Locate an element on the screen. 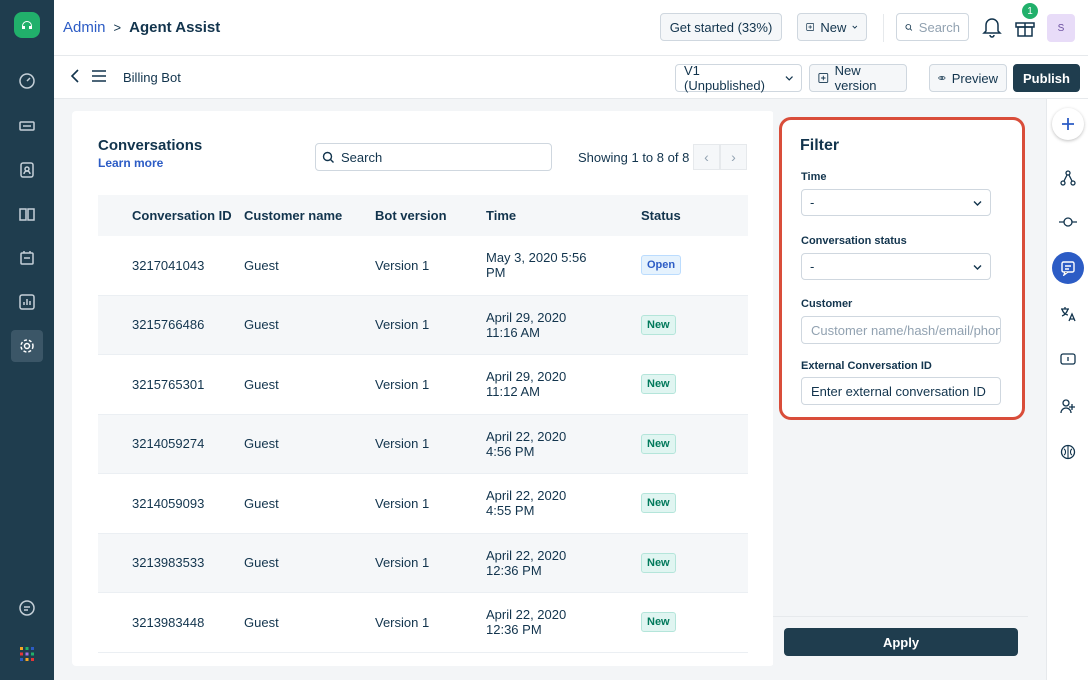  conversation-id-cell: 3214059093 is located at coordinates (168, 503).